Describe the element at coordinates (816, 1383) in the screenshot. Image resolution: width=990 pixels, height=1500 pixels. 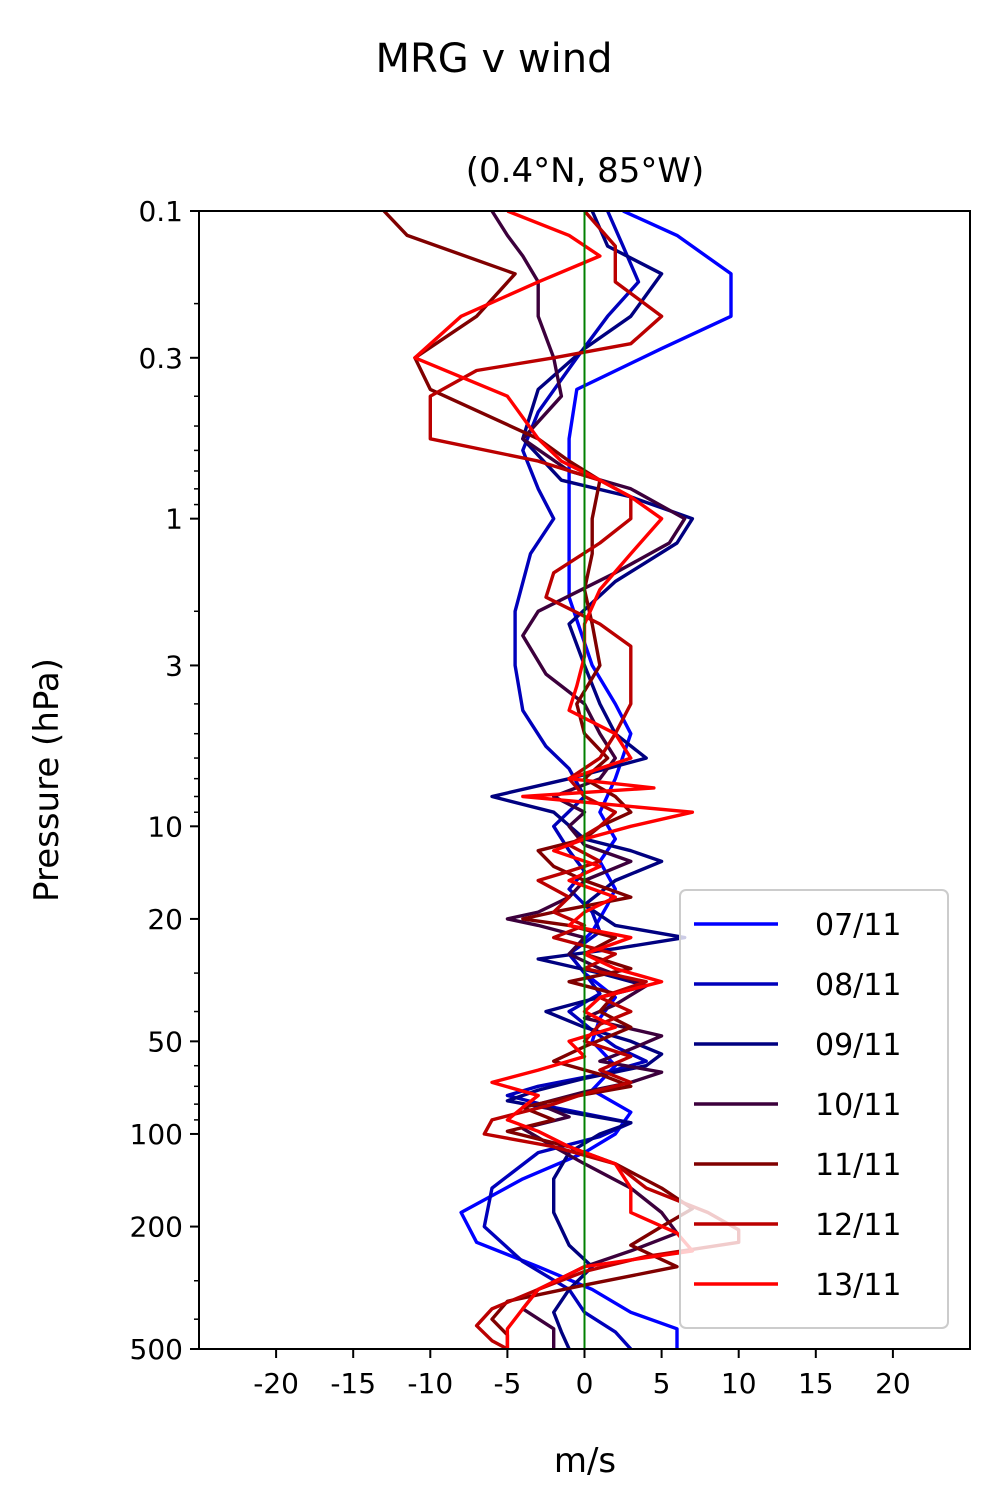
I see `x-tick-label: 15` at that location.